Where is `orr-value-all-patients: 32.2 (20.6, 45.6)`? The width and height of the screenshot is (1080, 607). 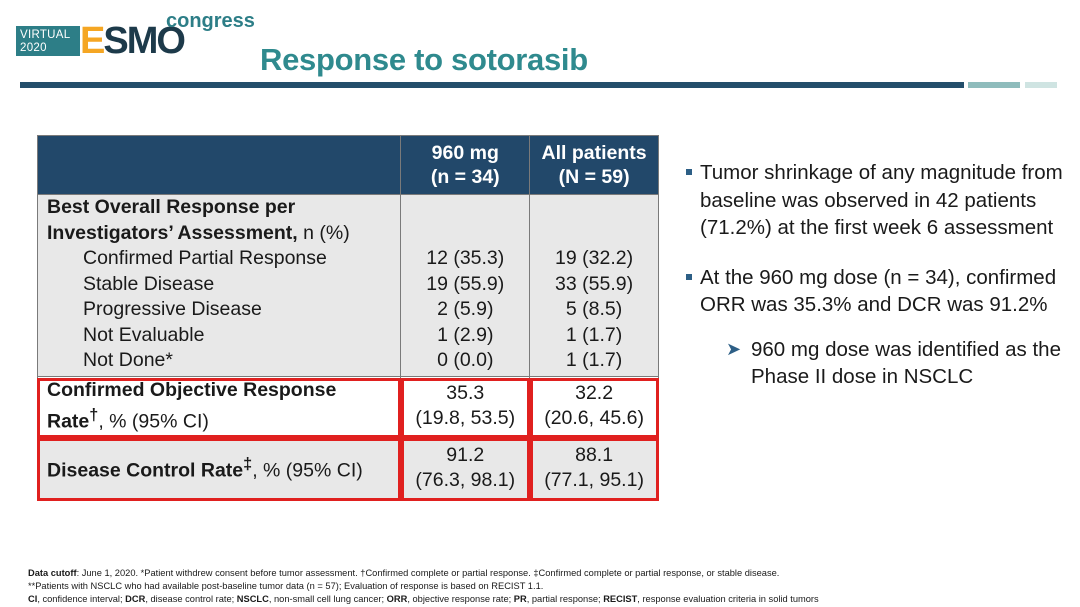 orr-value-all-patients: 32.2 (20.6, 45.6) is located at coordinates (594, 406).